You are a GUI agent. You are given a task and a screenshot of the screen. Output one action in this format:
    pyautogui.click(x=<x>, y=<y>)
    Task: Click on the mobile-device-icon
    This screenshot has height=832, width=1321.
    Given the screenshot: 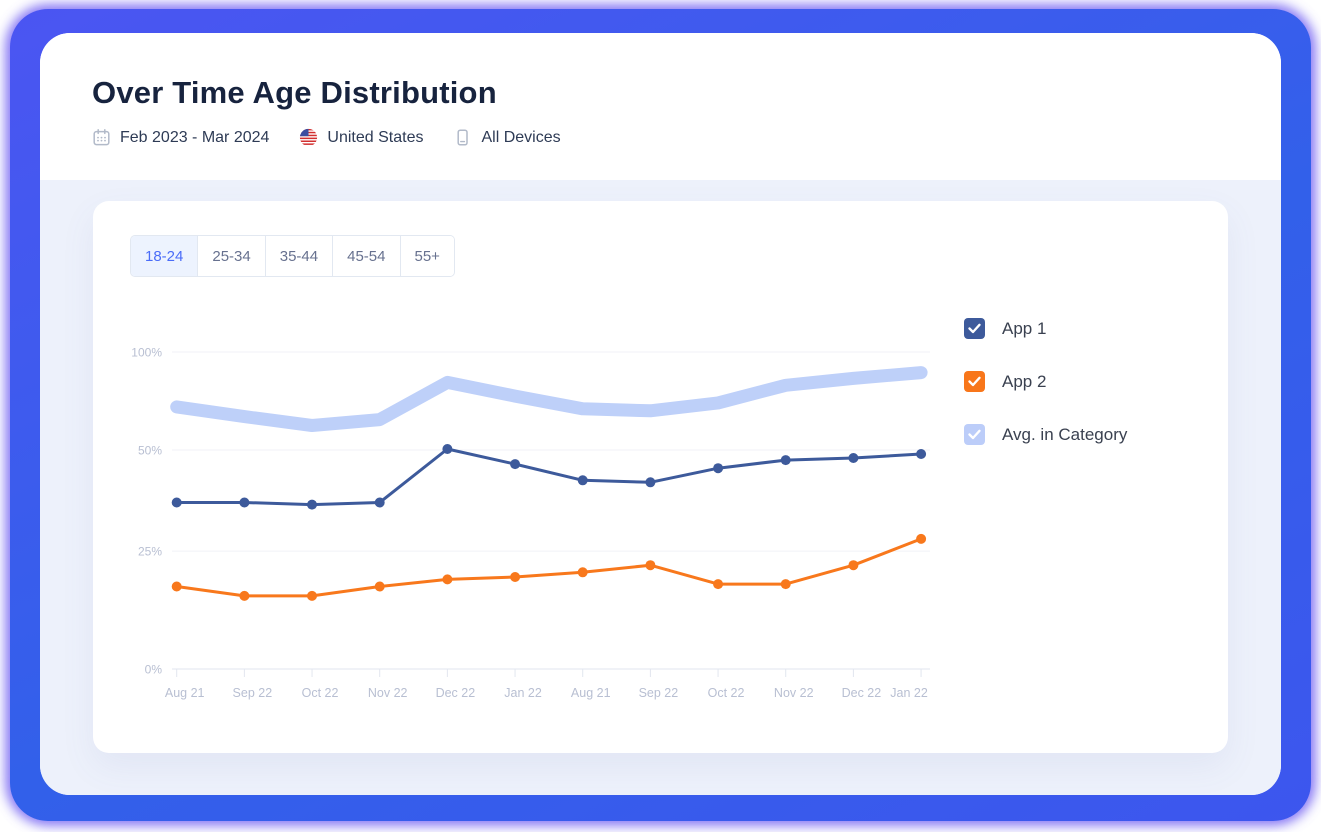 What is the action you would take?
    pyautogui.click(x=463, y=137)
    